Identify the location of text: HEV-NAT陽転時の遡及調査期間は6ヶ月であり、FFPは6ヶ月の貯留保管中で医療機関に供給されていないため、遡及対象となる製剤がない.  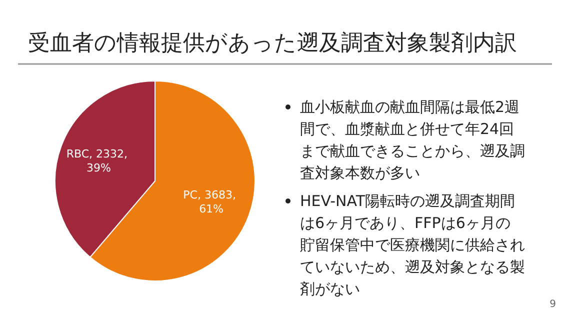
(412, 245).